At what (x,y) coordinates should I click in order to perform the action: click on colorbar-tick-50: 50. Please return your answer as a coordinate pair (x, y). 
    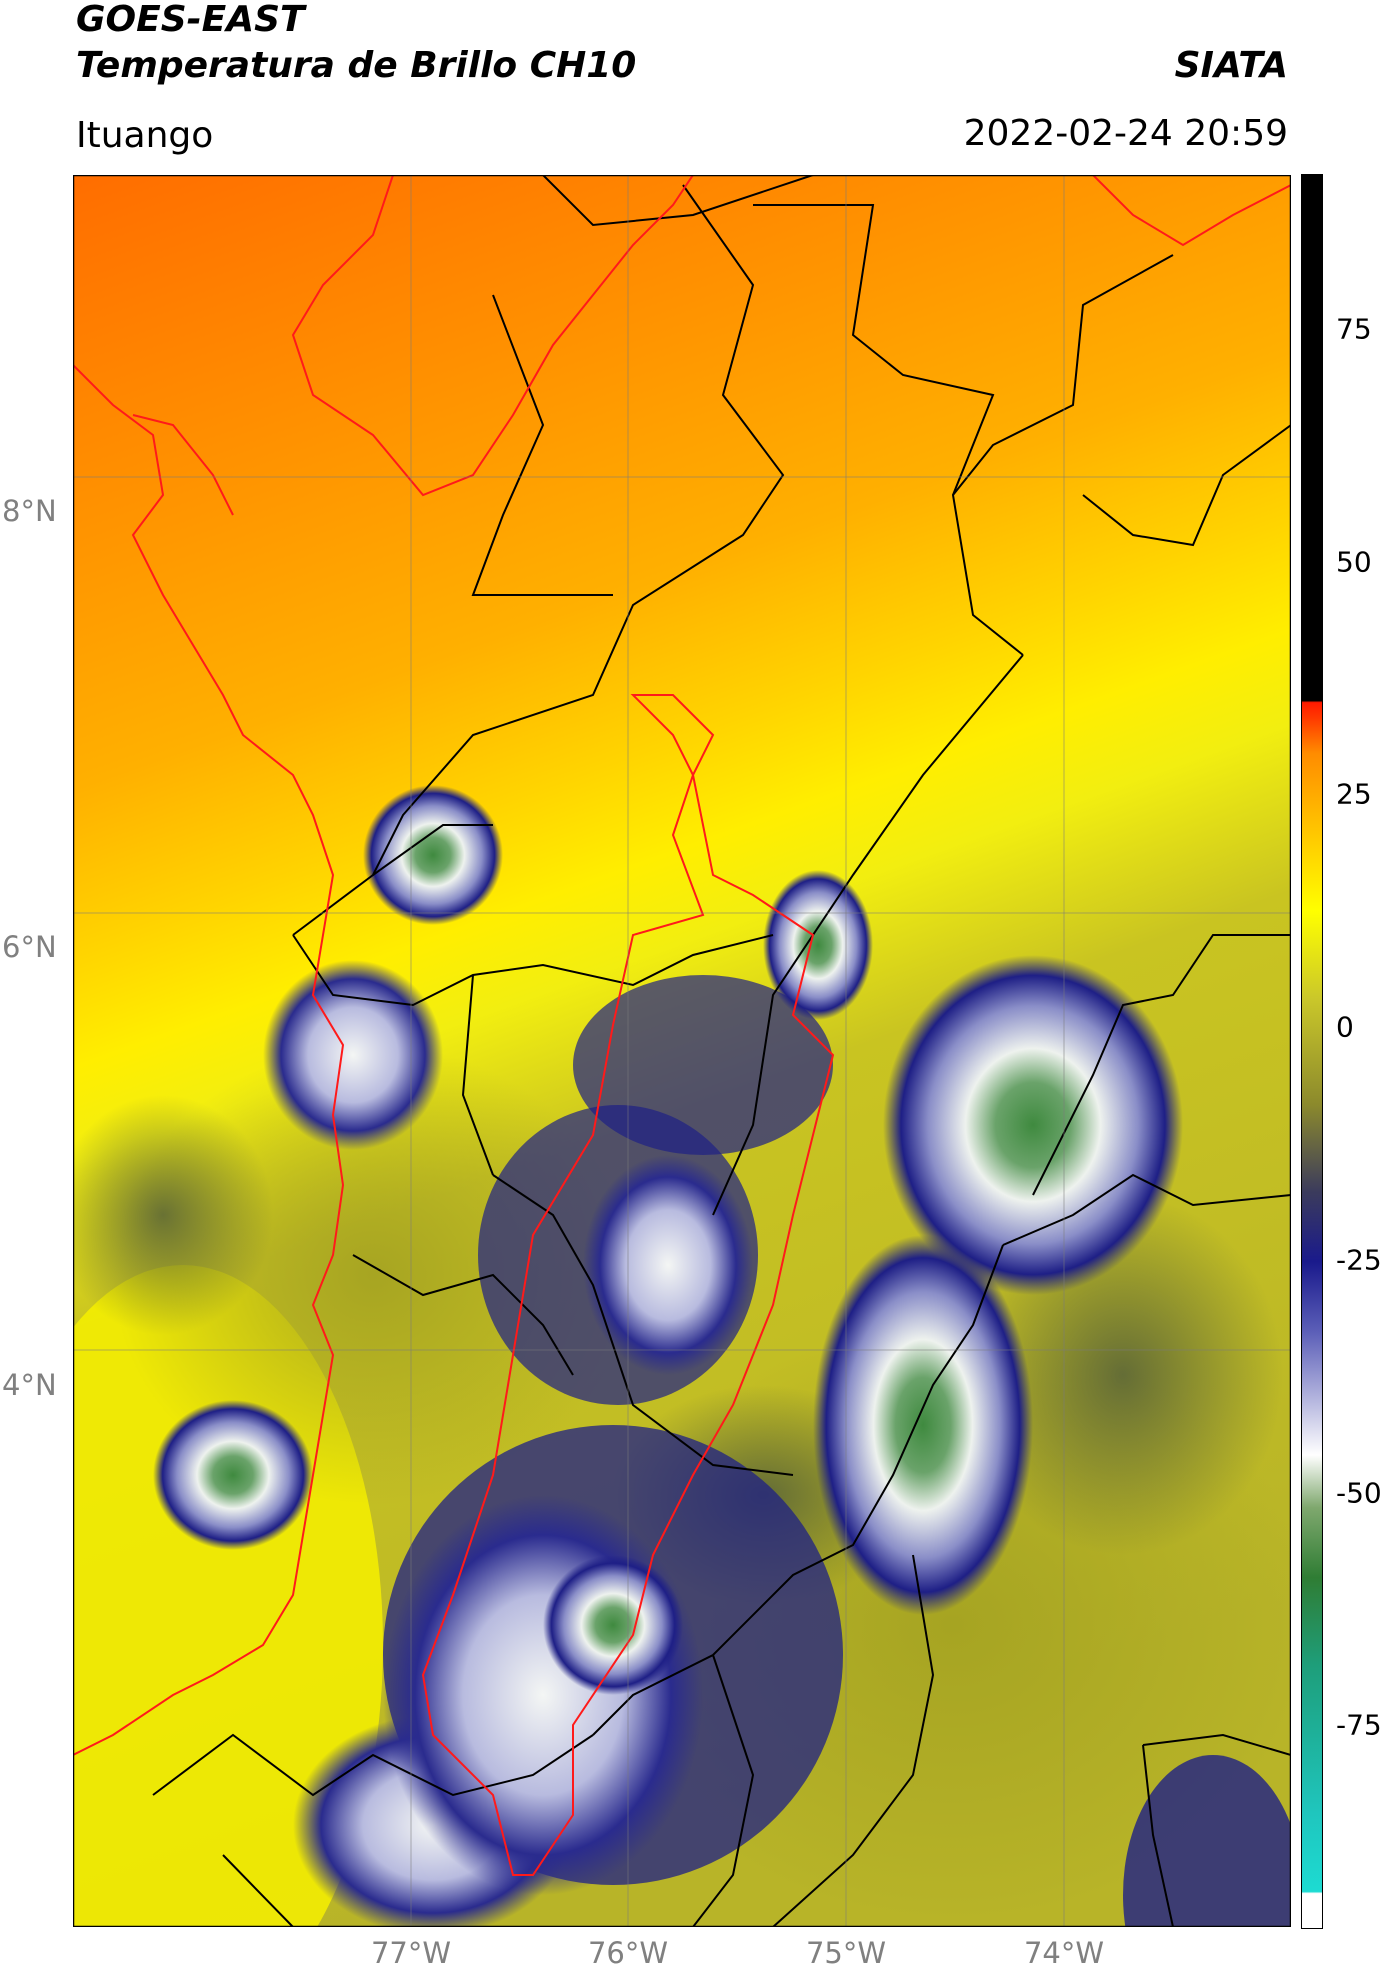
    Looking at the image, I should click on (1354, 562).